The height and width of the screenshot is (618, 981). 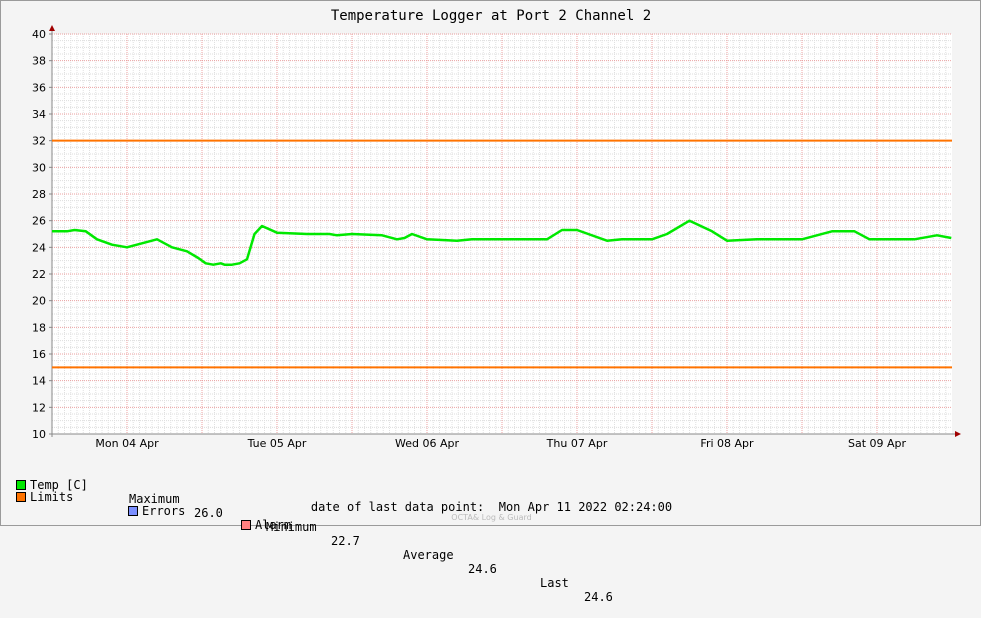 What do you see at coordinates (39, 87) in the screenshot?
I see `y-tick-label: 36` at bounding box center [39, 87].